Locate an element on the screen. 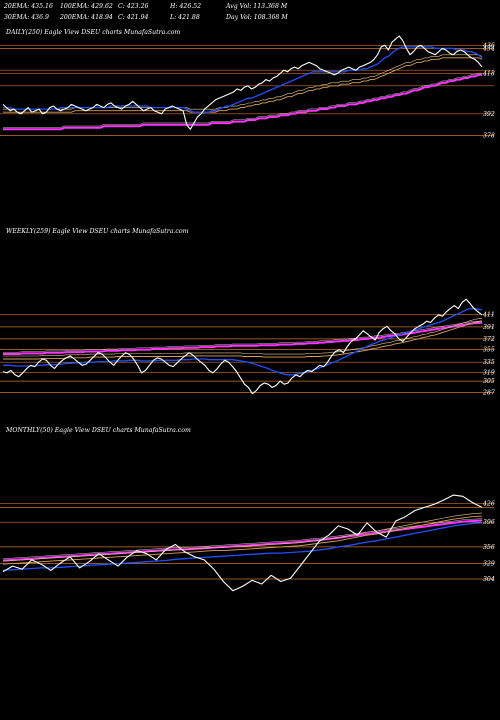 This screenshot has width=500, height=720. daily-y-tick-392: 392 is located at coordinates (489, 114).